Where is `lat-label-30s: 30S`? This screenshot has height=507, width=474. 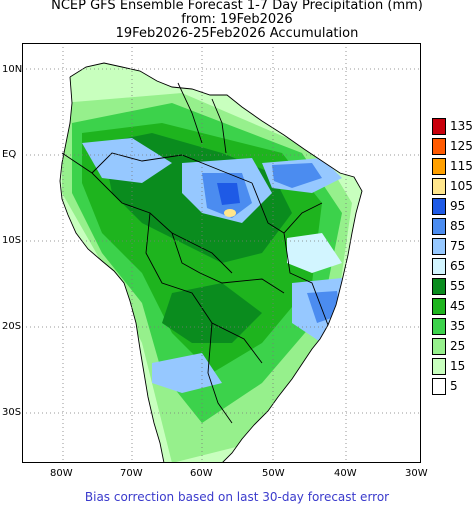
lat-label-30s: 30S is located at coordinates (12, 412).